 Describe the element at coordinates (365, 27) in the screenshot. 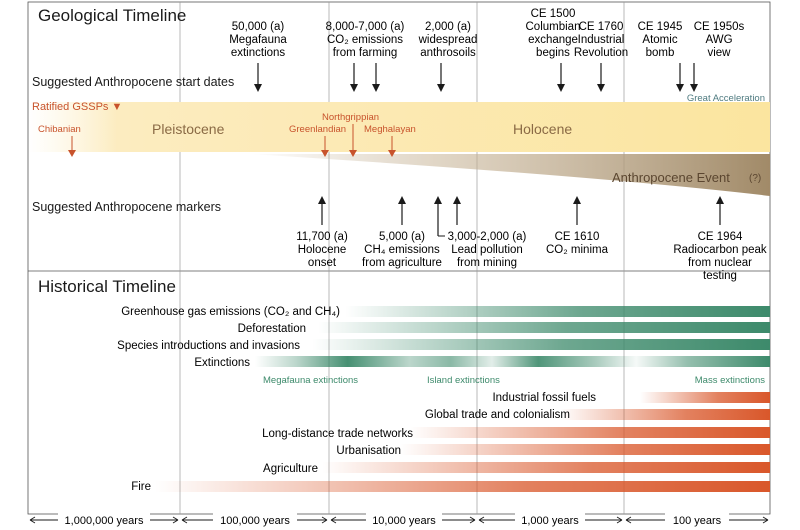

I see `start-date-line: 8,000-7,000 (a)` at that location.